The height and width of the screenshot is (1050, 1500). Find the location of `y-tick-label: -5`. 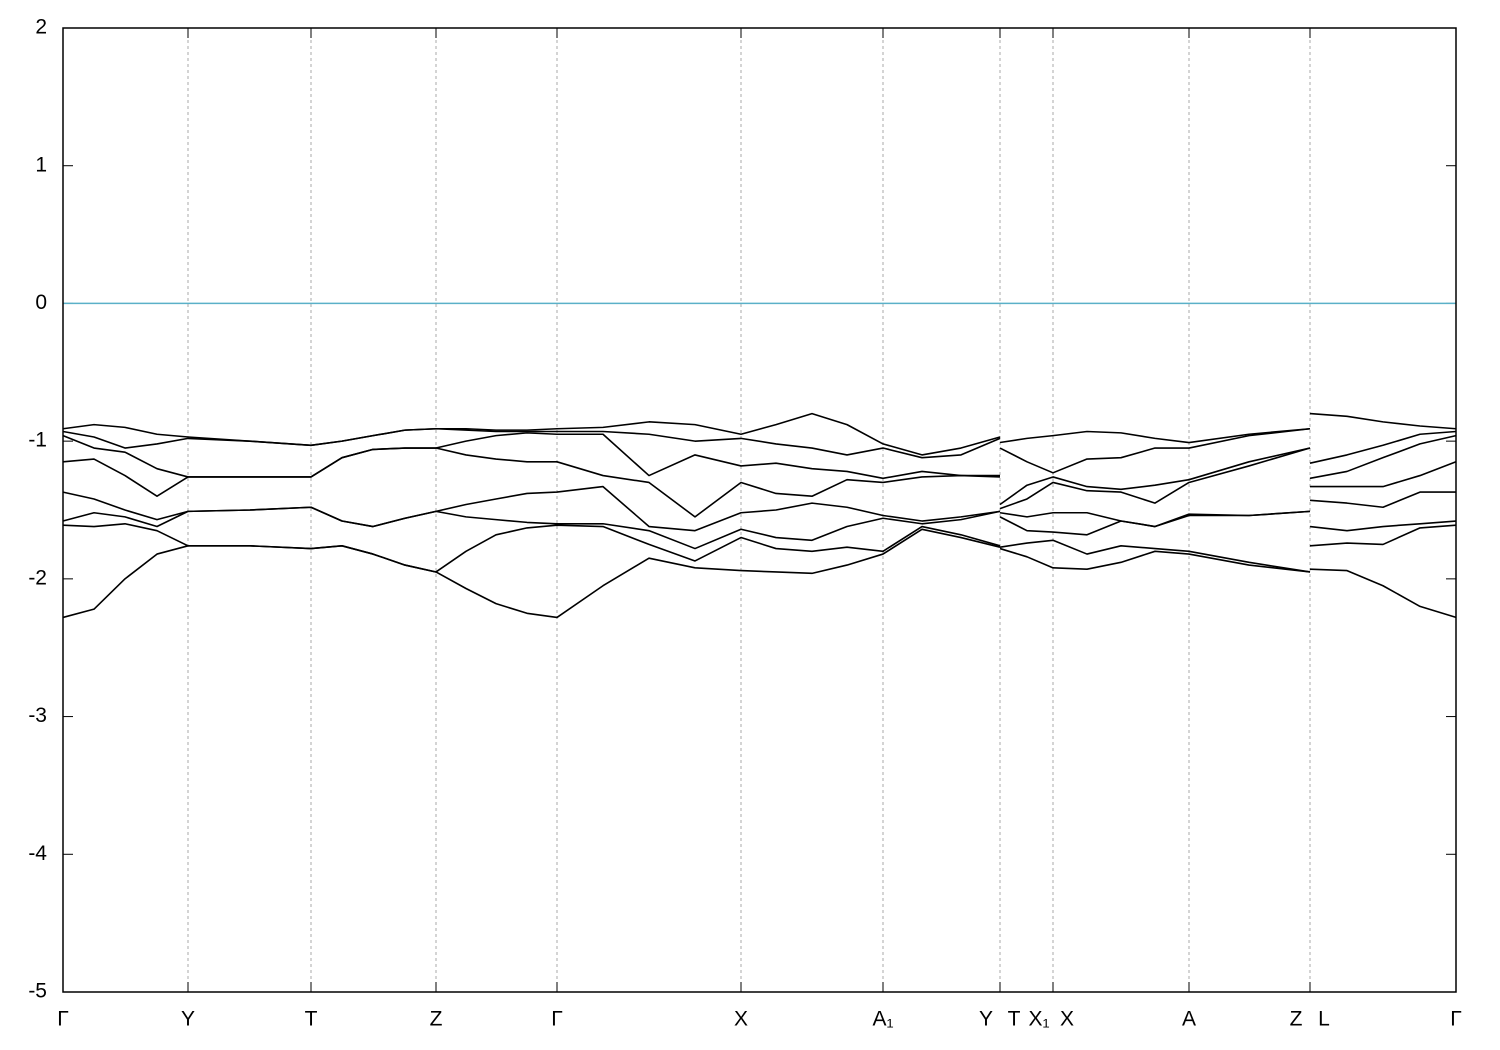

y-tick-label: -5 is located at coordinates (37, 991).